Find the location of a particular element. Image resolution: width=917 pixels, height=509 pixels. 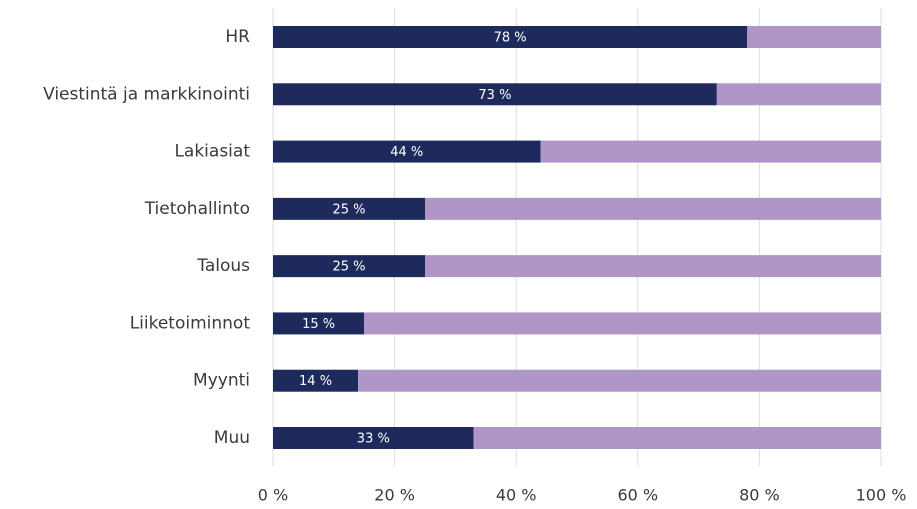

y-tick-label: Lakiasiat is located at coordinates (212, 152).